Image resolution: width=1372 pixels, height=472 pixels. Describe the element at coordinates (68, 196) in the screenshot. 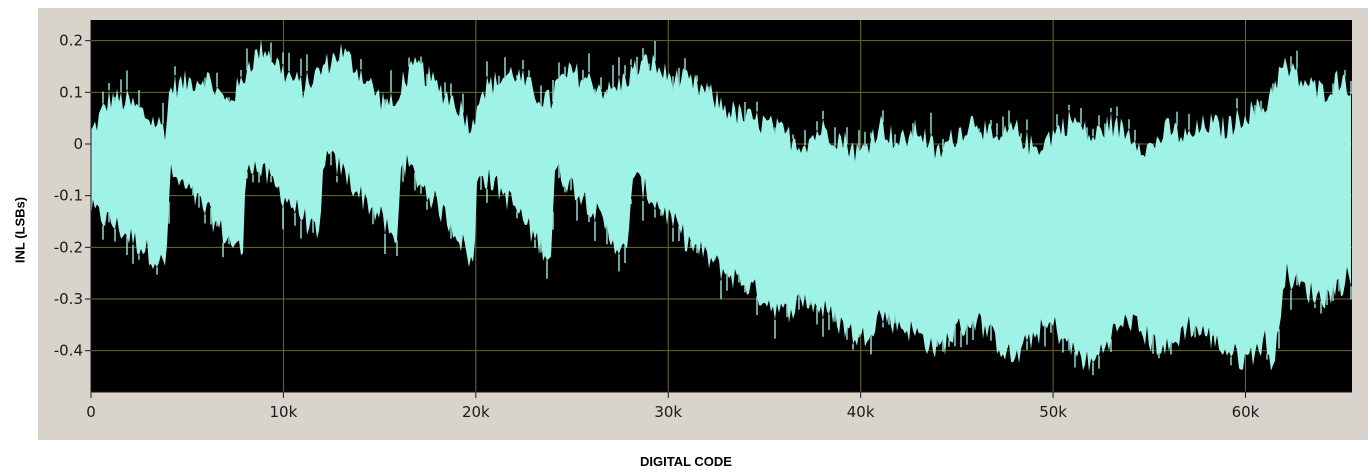

I see `y-tick-label: -0.1` at that location.